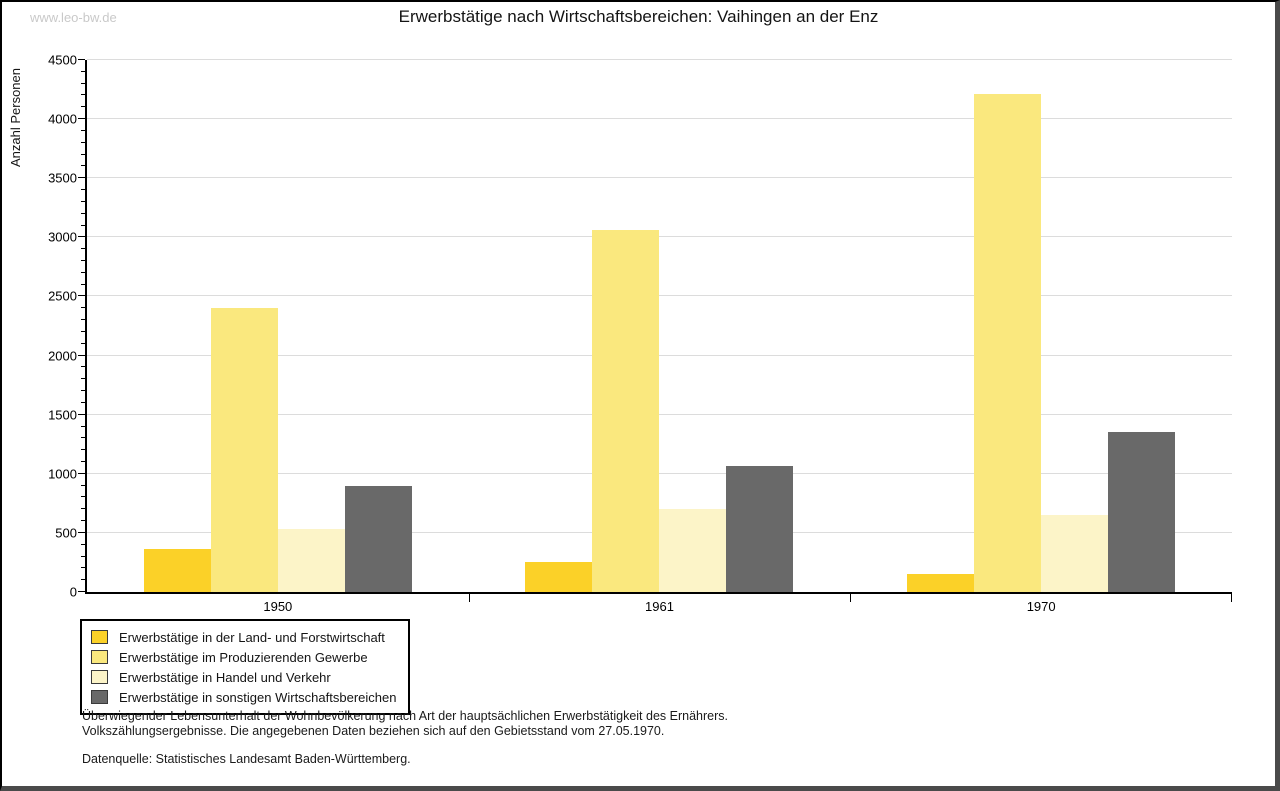 This screenshot has height=791, width=1280. Describe the element at coordinates (62, 415) in the screenshot. I see `y-axis-tick-label: 1500` at that location.